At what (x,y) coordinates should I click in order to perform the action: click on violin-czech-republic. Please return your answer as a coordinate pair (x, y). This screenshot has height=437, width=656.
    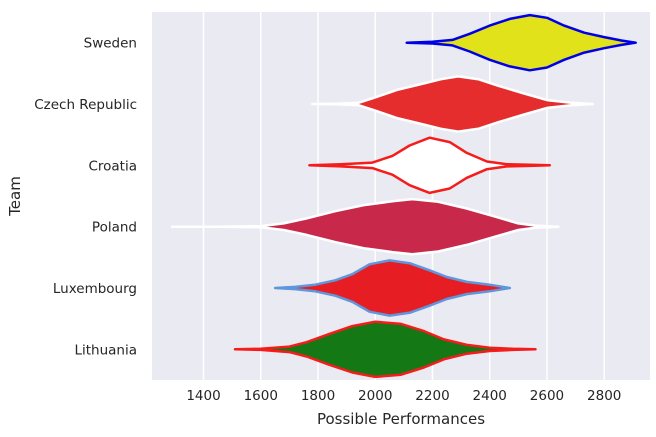
    Looking at the image, I should click on (453, 104).